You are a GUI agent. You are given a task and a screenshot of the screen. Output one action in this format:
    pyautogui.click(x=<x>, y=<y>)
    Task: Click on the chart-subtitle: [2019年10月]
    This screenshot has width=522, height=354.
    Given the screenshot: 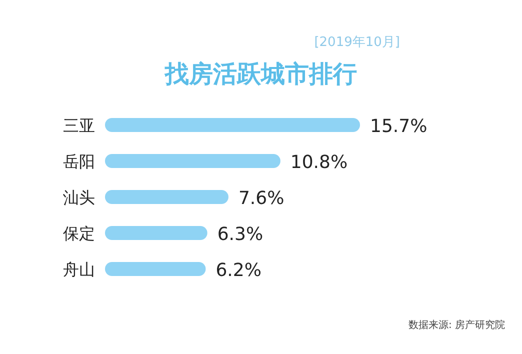 What is the action you would take?
    pyautogui.click(x=357, y=42)
    